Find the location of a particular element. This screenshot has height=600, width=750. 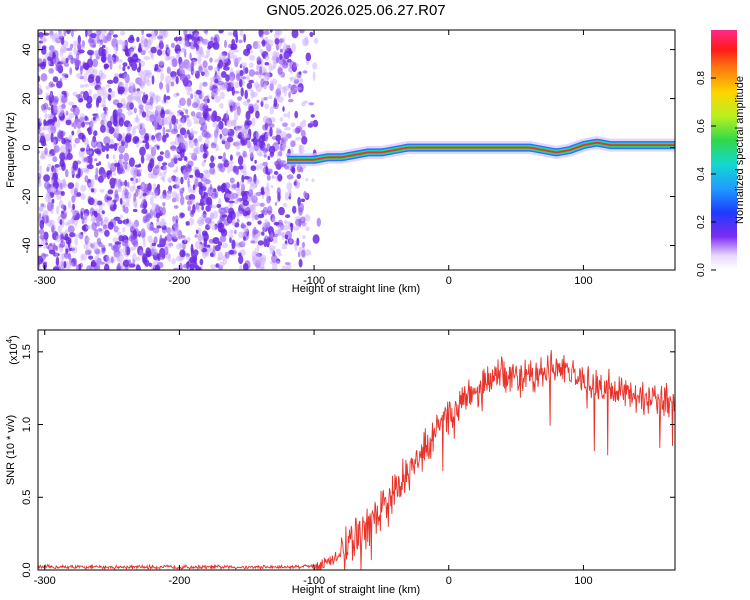

colorbar-ticks: 0.0 0.2 0.4 0.6 0.8 is located at coordinates (706, 174).